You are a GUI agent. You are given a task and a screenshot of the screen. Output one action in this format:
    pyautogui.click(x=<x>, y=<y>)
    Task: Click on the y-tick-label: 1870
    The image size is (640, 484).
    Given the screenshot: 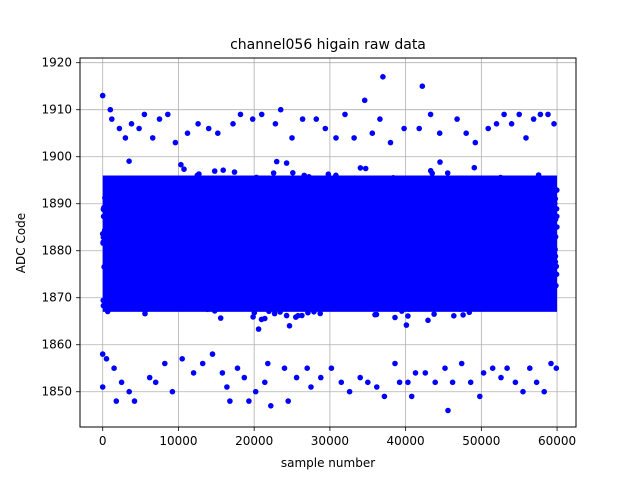 What is the action you would take?
    pyautogui.click(x=56, y=298)
    